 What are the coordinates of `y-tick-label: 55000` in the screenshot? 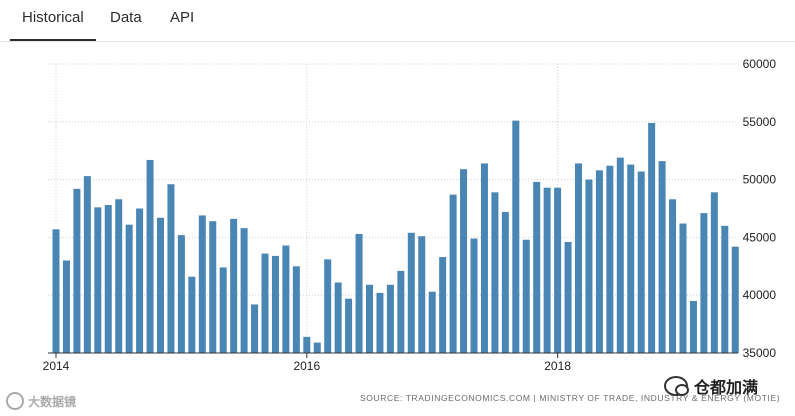 It's located at (760, 122).